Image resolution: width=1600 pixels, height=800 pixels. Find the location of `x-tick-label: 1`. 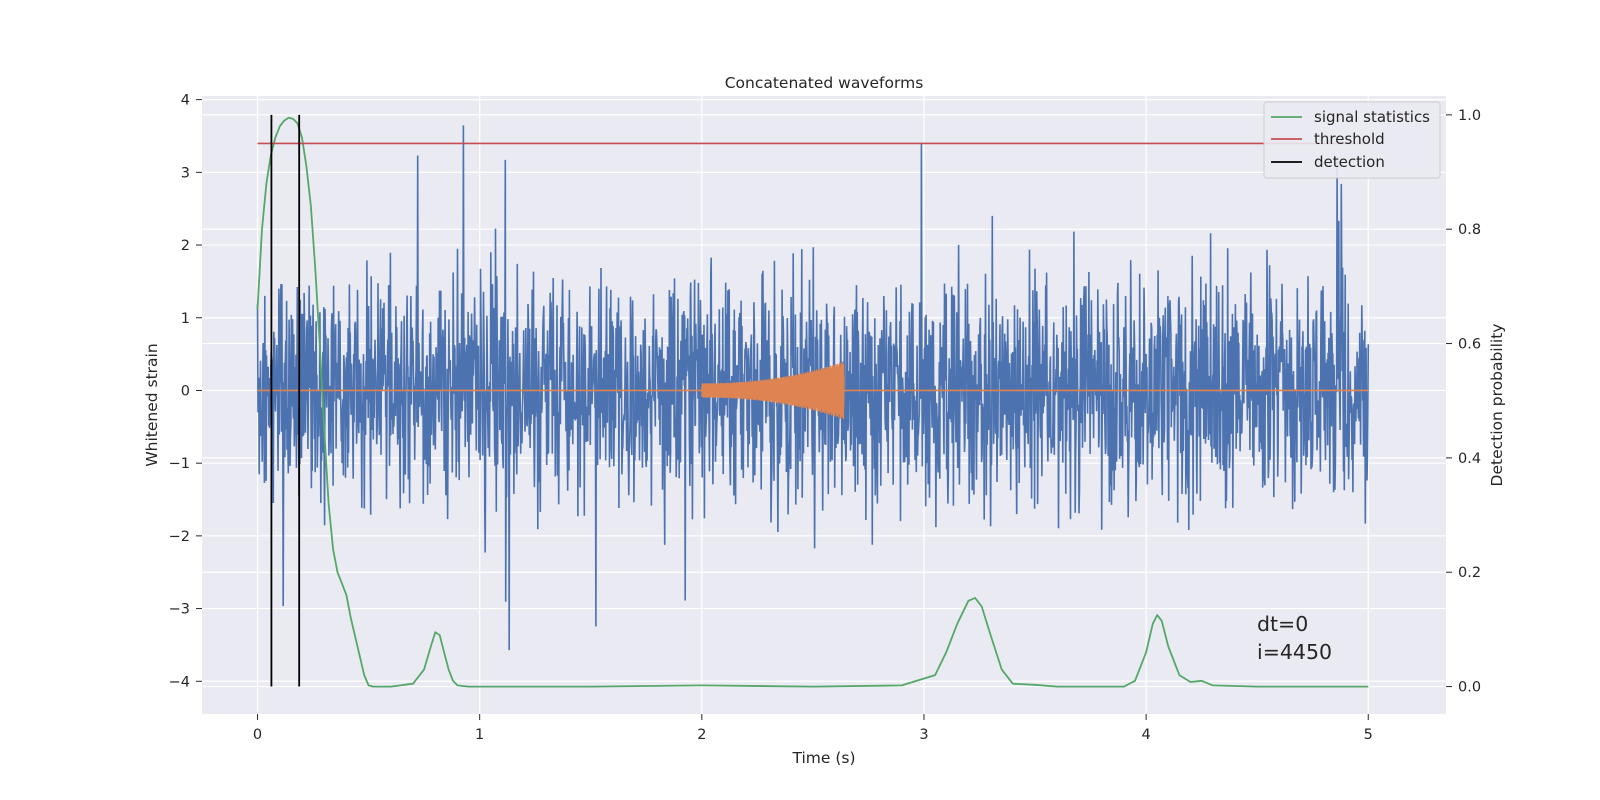

x-tick-label: 1 is located at coordinates (479, 735).